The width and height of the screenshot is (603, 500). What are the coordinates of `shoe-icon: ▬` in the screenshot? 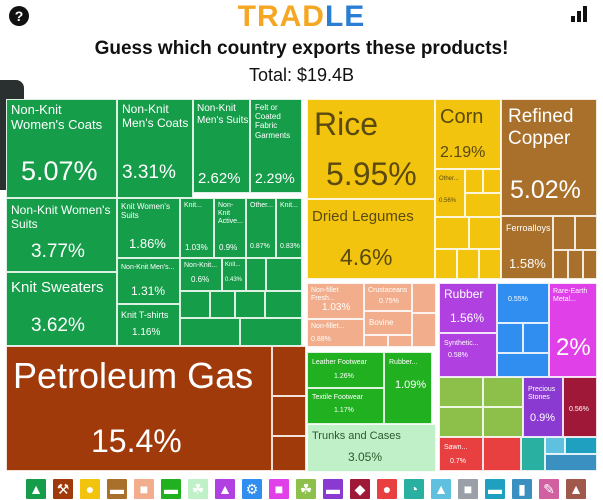 It's located at (171, 489).